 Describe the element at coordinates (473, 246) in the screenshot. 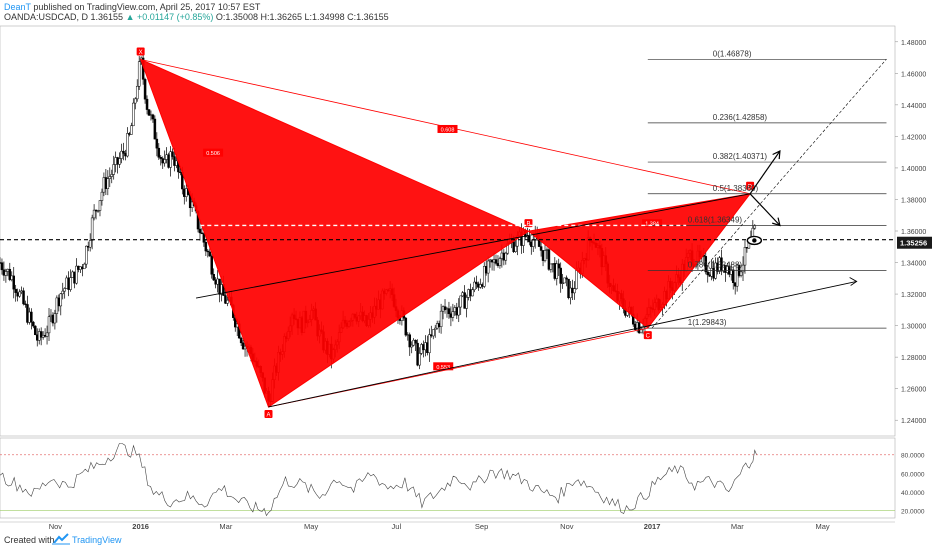

I see `trendline` at that location.